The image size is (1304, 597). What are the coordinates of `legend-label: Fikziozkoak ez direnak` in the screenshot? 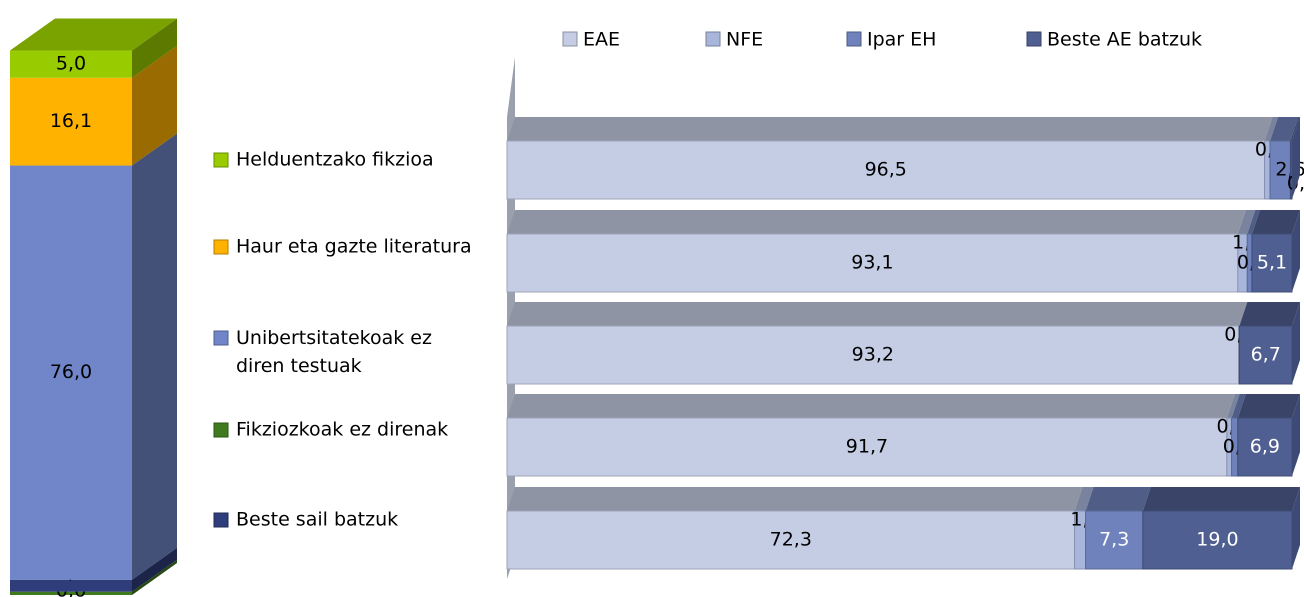 It's located at (342, 430).